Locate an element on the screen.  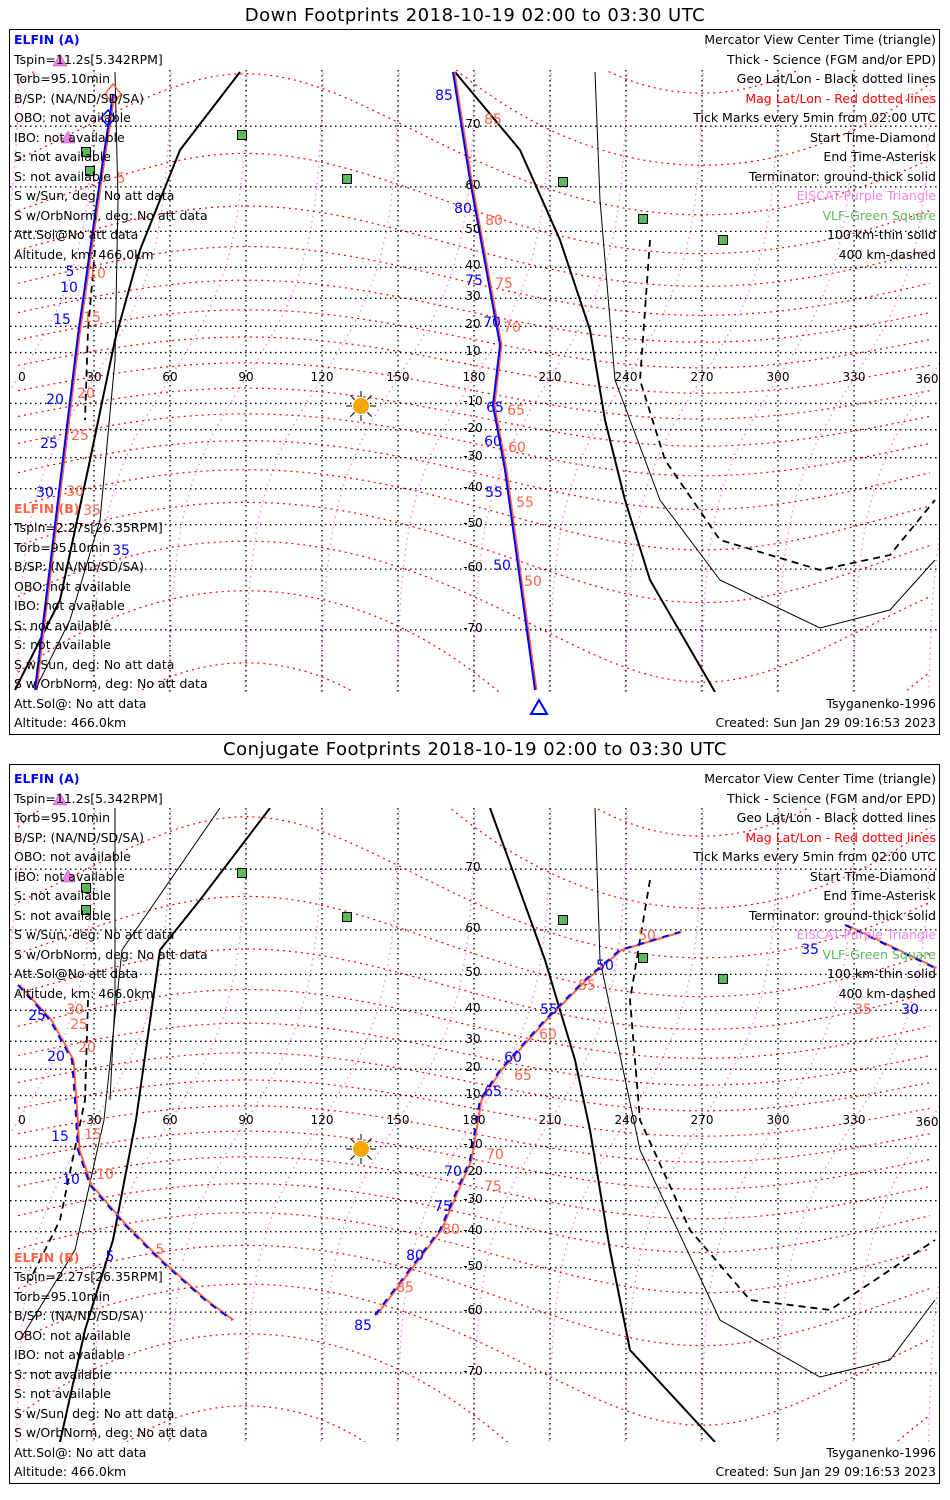
elfin-b-info-line: S: not available is located at coordinates (62, 1393).